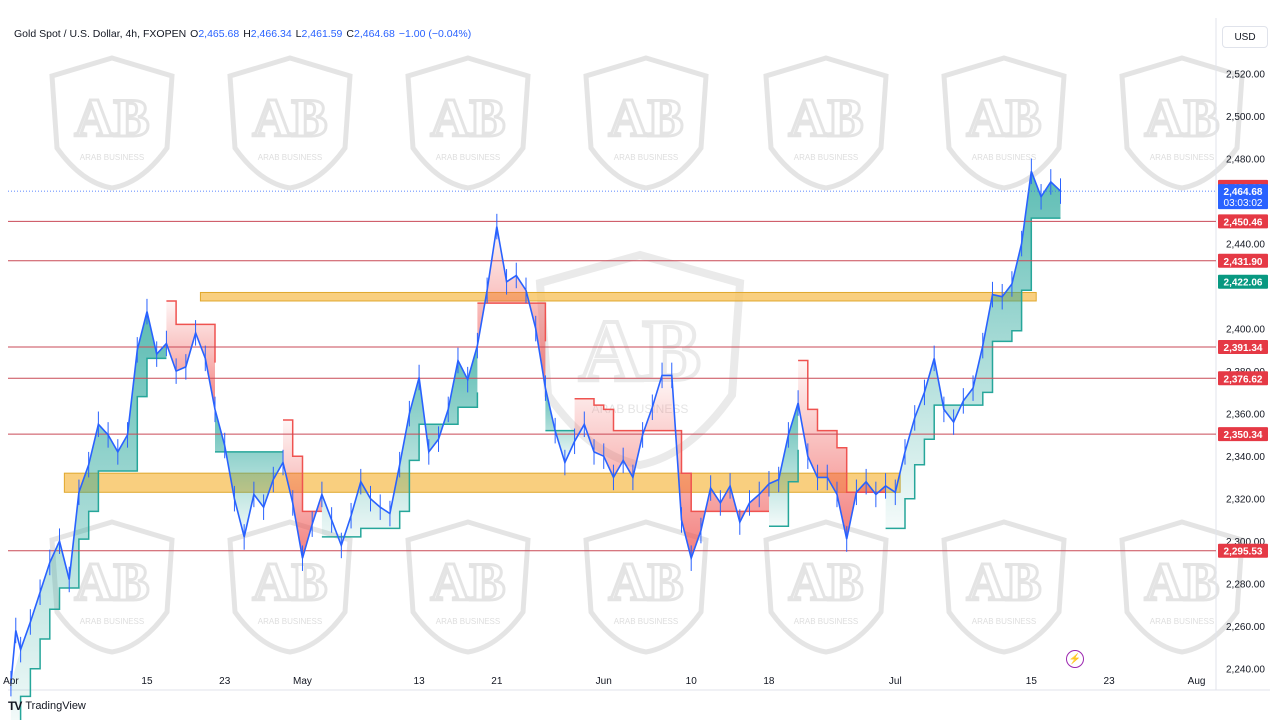  What do you see at coordinates (1245, 457) in the screenshot?
I see `y-tick-label: 2,340.00` at bounding box center [1245, 457].